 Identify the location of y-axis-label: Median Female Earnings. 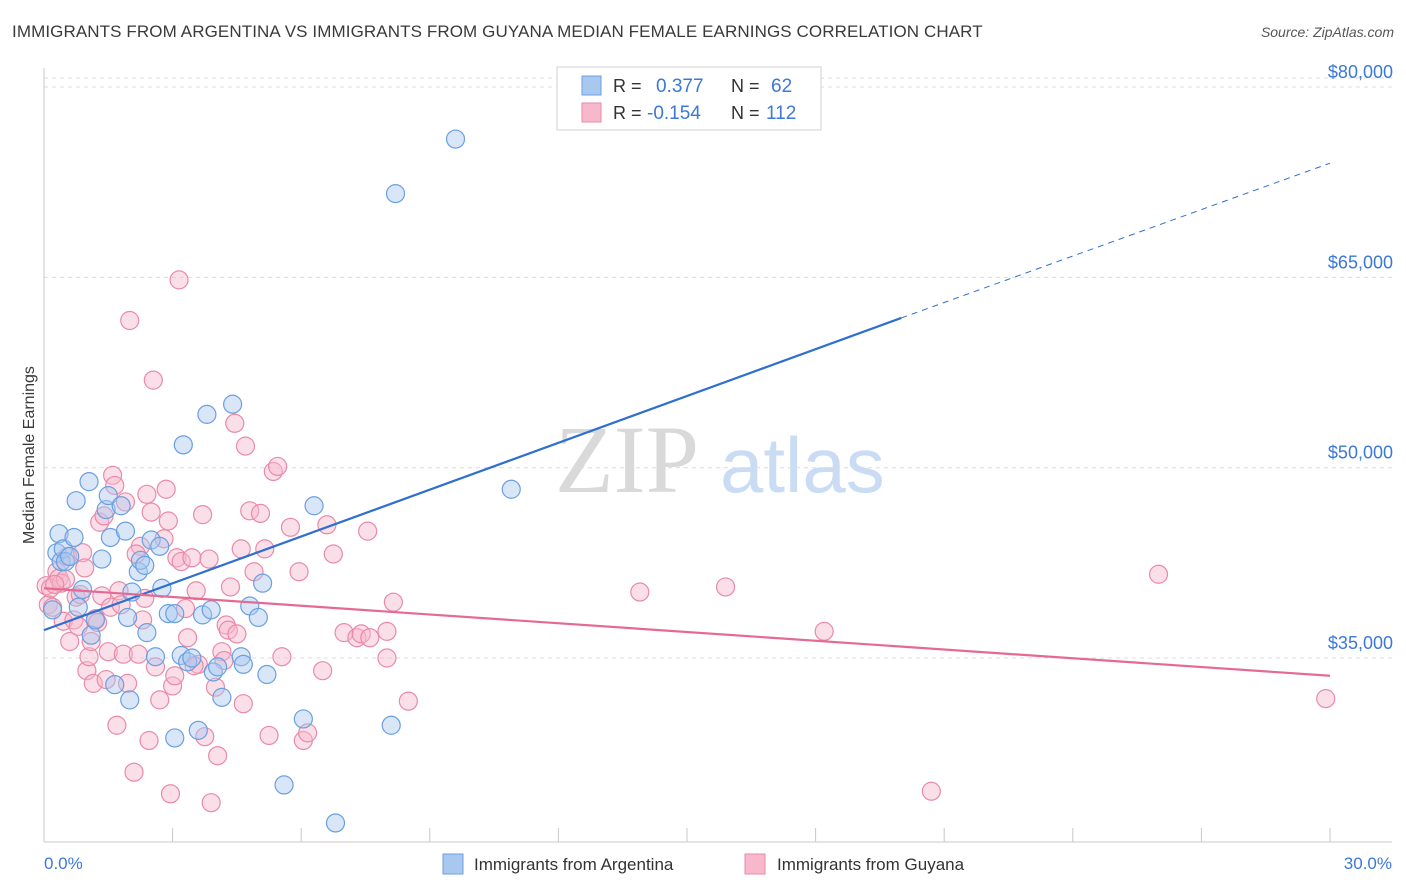
(29, 455).